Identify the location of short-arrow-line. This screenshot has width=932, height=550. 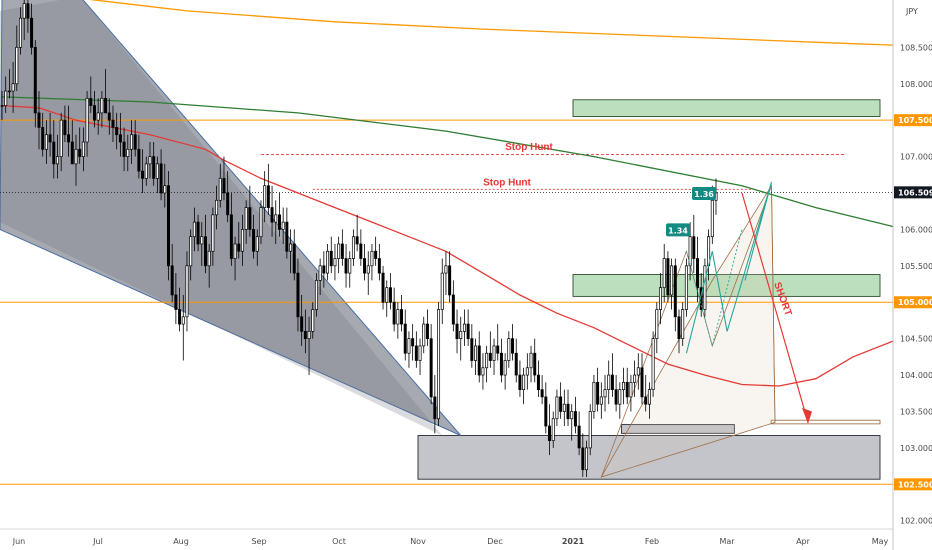
(775, 307).